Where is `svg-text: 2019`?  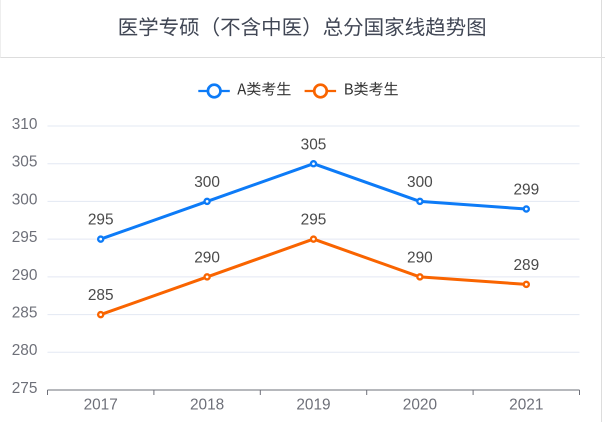 svg-text: 2019 is located at coordinates (313, 405).